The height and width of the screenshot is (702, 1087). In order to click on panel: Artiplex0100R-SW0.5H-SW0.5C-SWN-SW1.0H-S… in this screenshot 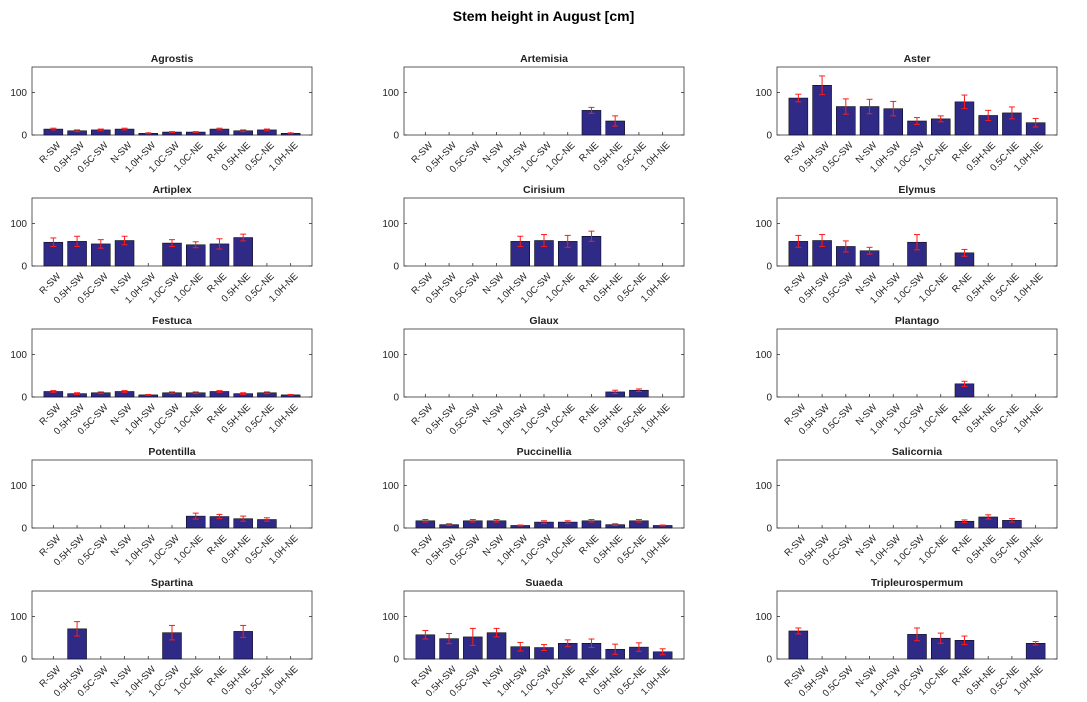, I will do `click(161, 245)`.